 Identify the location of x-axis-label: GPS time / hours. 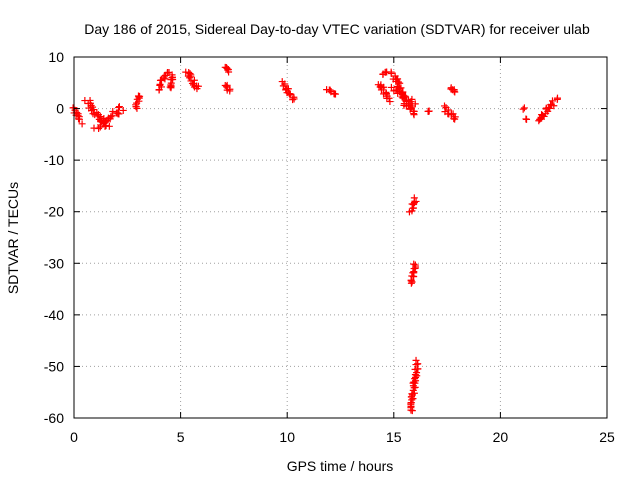
(340, 466).